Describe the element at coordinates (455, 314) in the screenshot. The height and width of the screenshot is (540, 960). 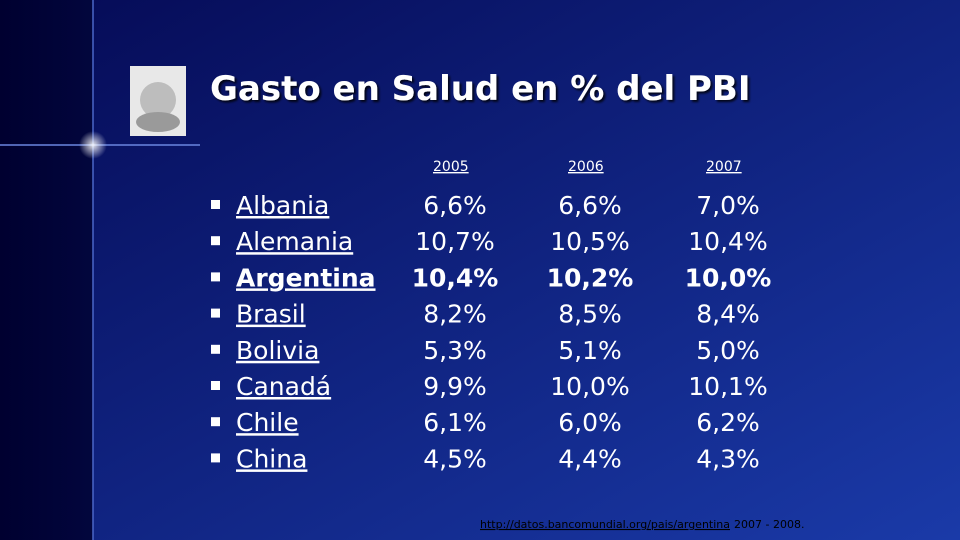
I see `value: 8,2%` at that location.